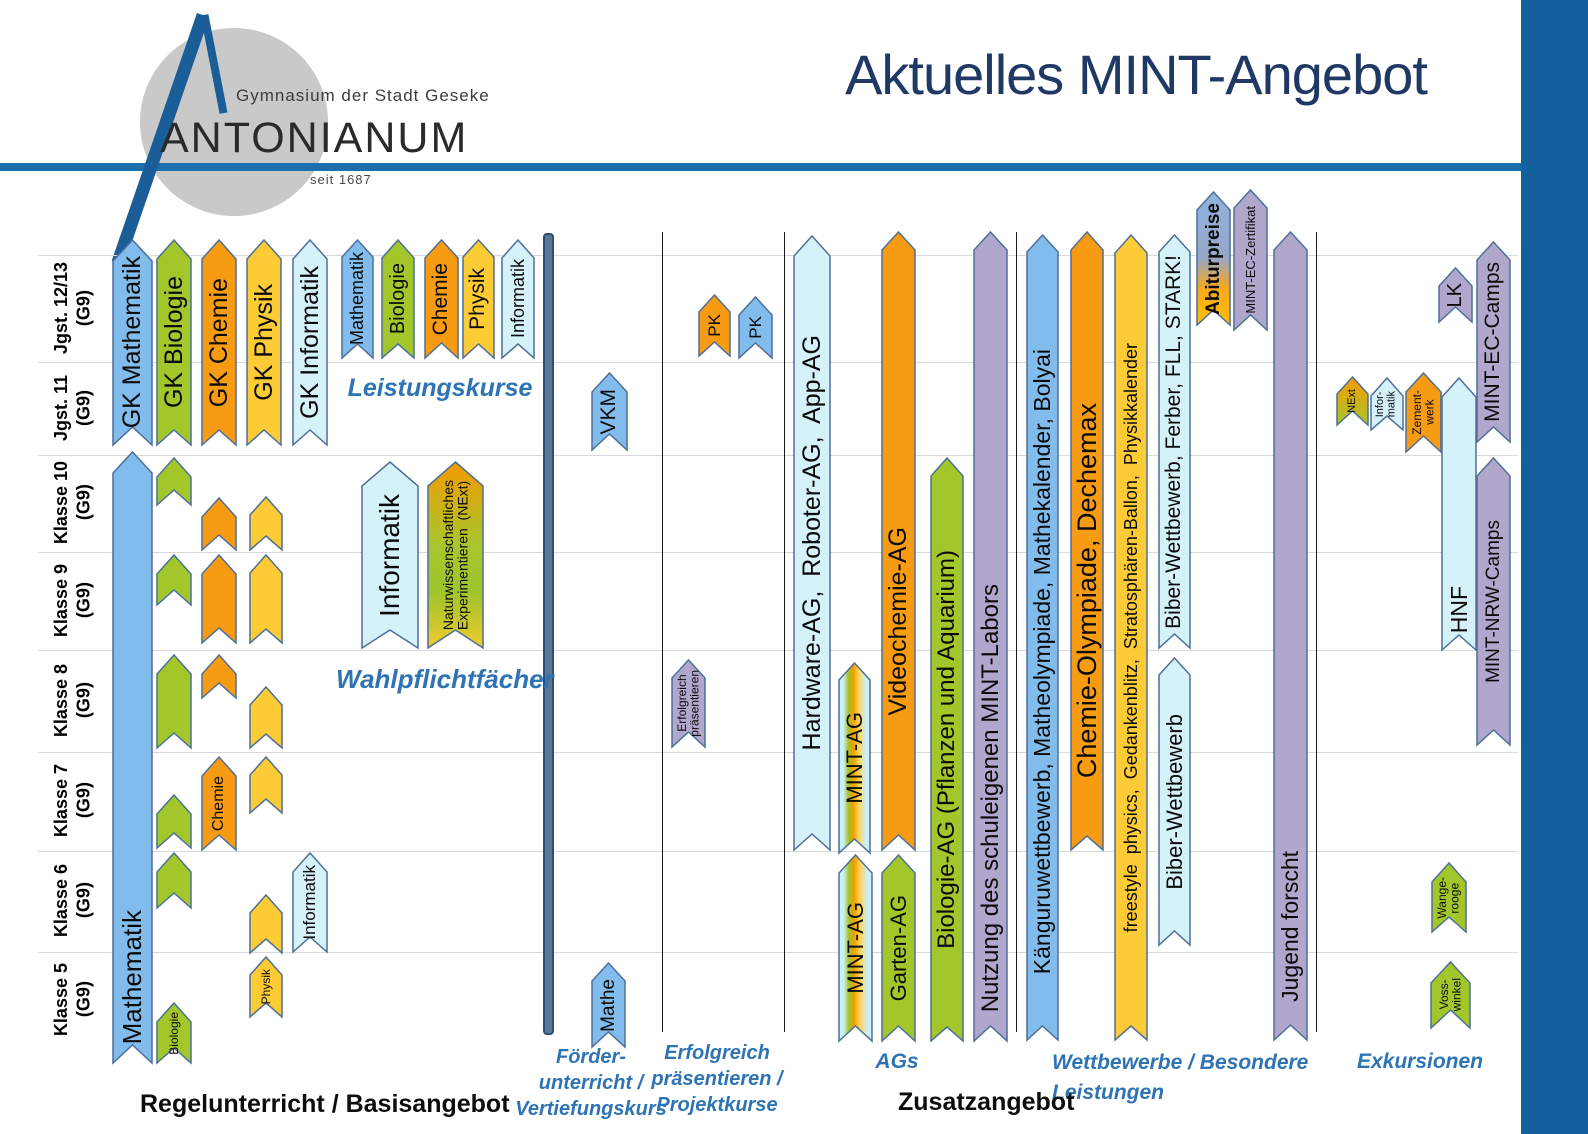  I want to click on ribbon-informatik-wahlpflicht: Informatik, so click(390, 555).